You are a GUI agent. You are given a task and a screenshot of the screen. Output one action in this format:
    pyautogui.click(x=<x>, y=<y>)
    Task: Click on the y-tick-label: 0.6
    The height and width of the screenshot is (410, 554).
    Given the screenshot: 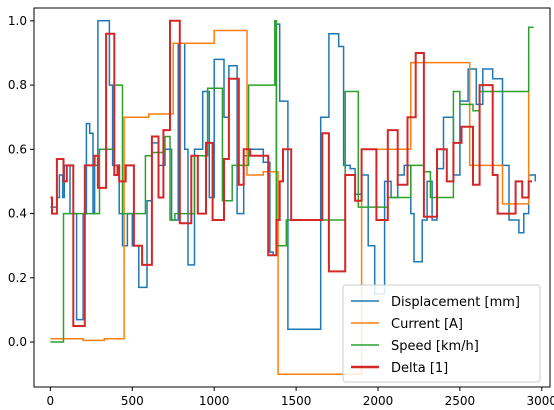 What is the action you would take?
    pyautogui.click(x=17, y=149)
    